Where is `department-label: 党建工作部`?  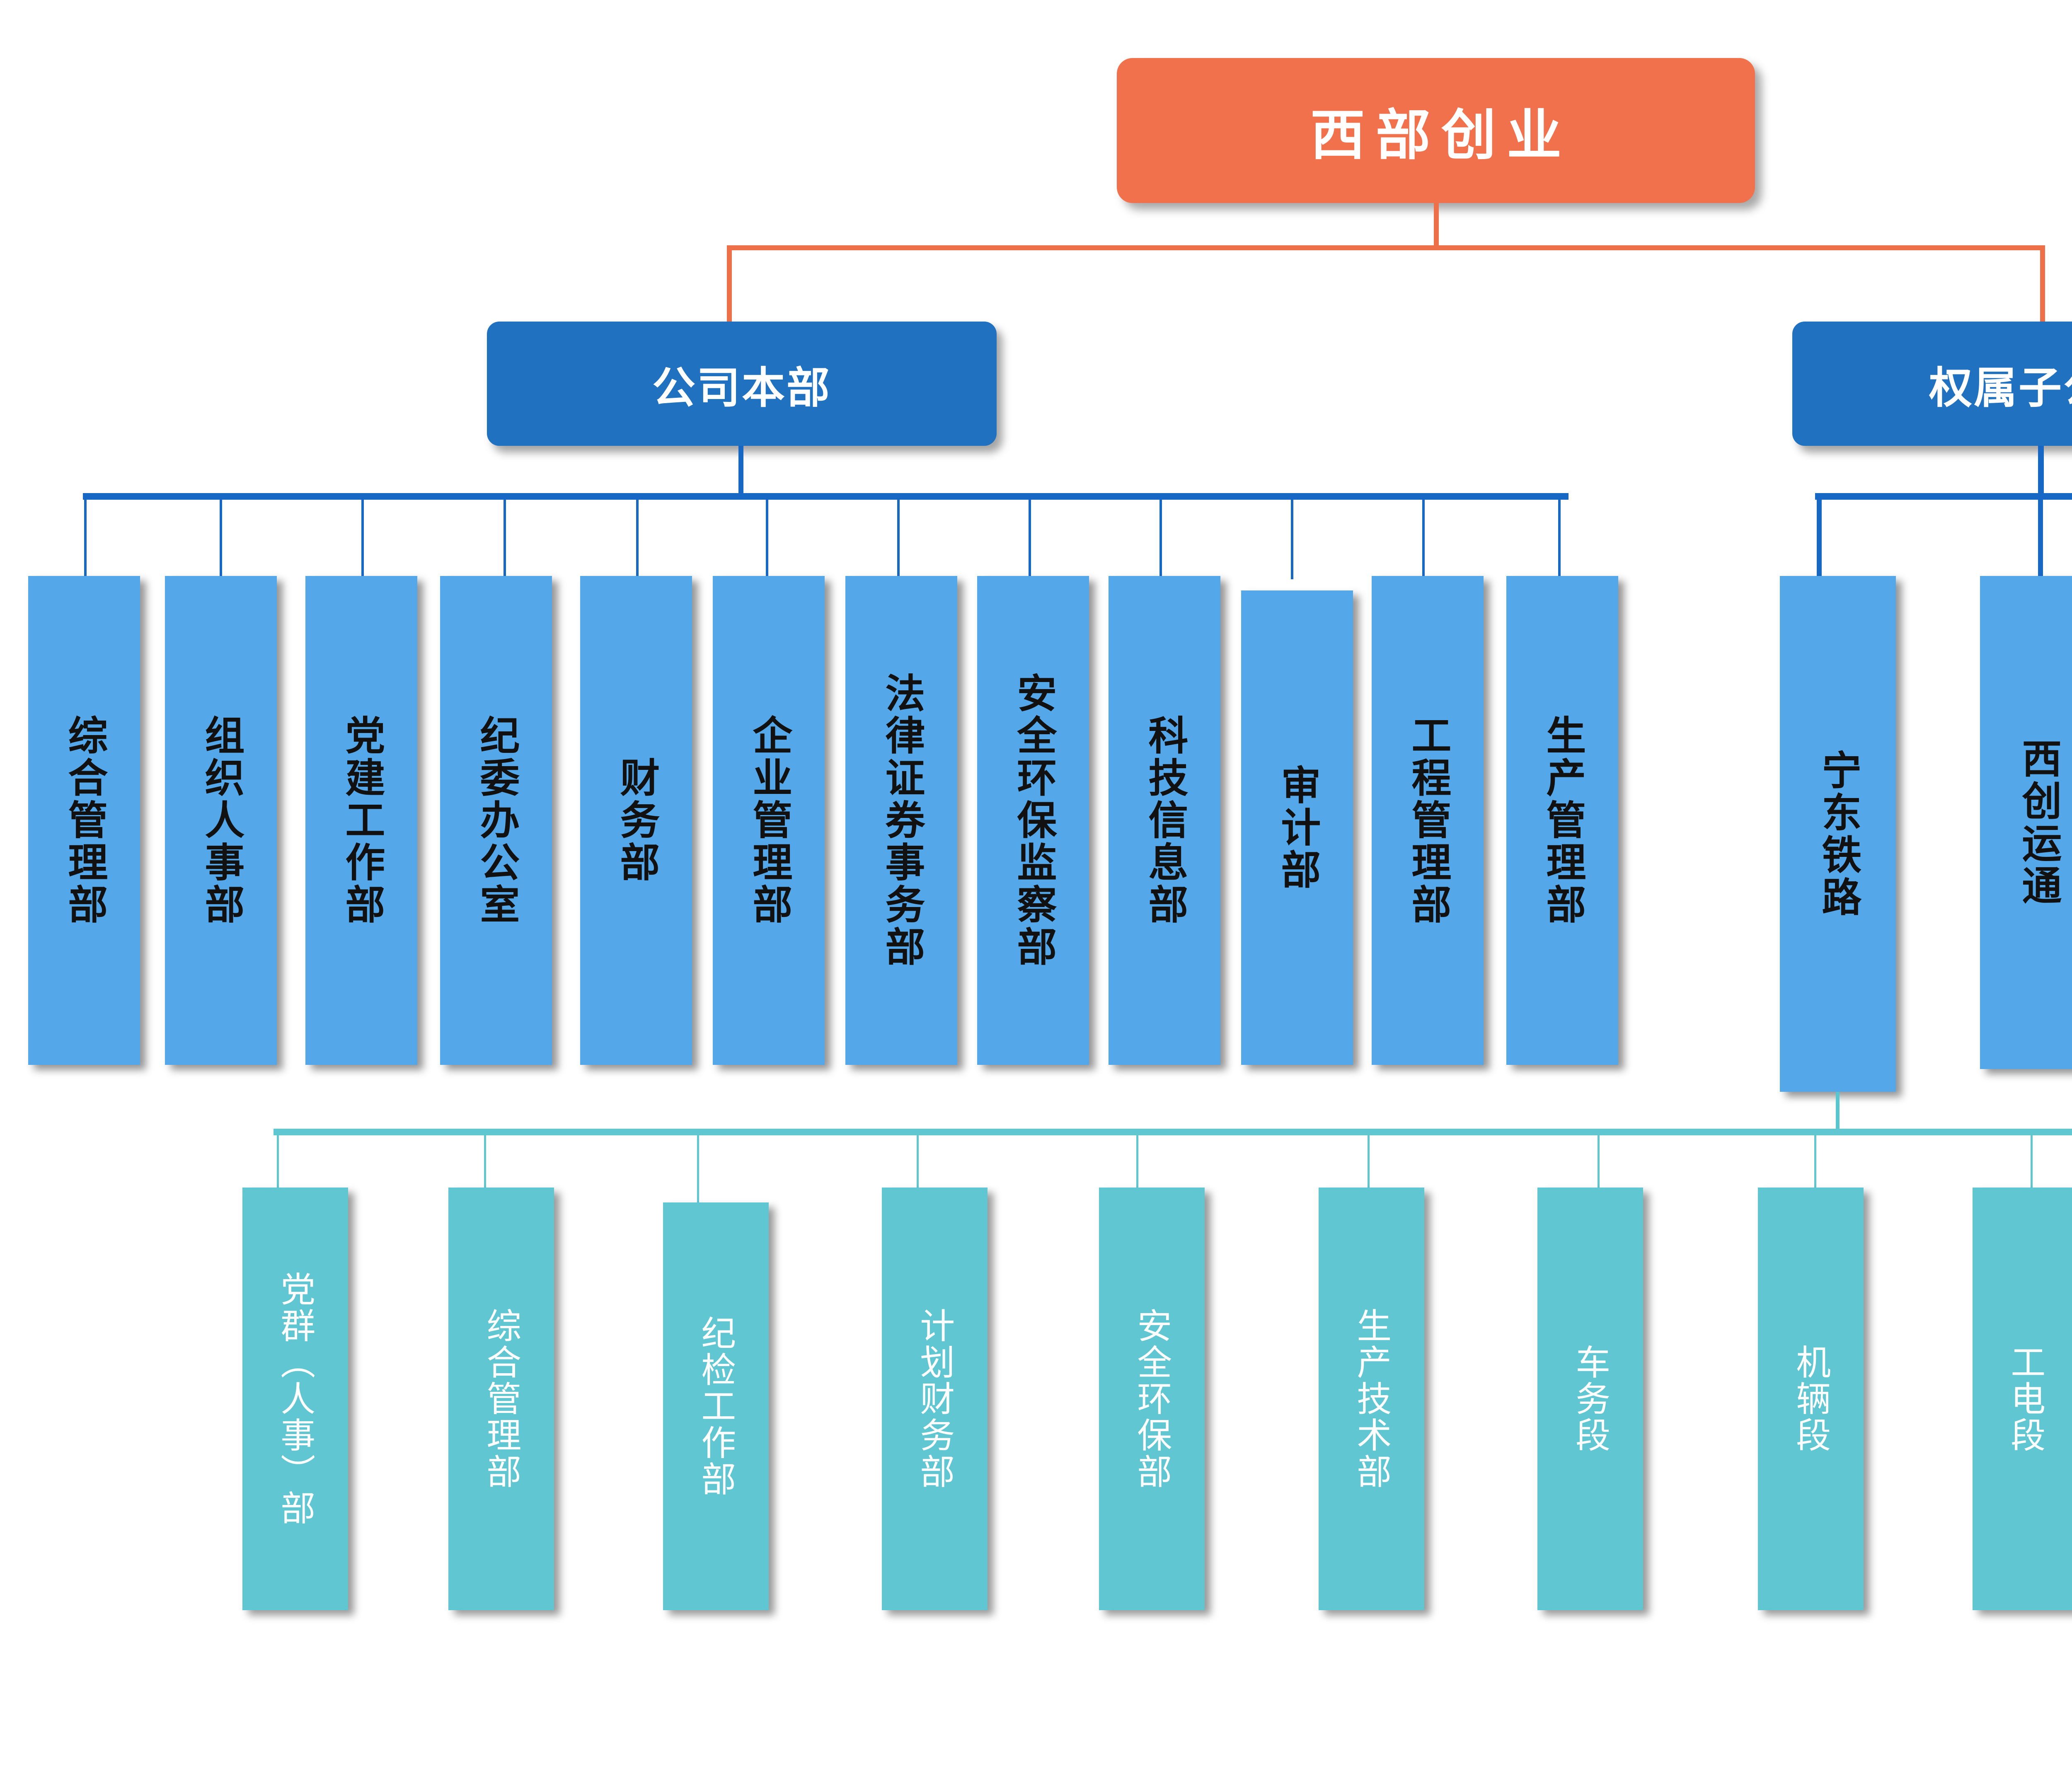
department-label: 党建工作部 is located at coordinates (361, 820).